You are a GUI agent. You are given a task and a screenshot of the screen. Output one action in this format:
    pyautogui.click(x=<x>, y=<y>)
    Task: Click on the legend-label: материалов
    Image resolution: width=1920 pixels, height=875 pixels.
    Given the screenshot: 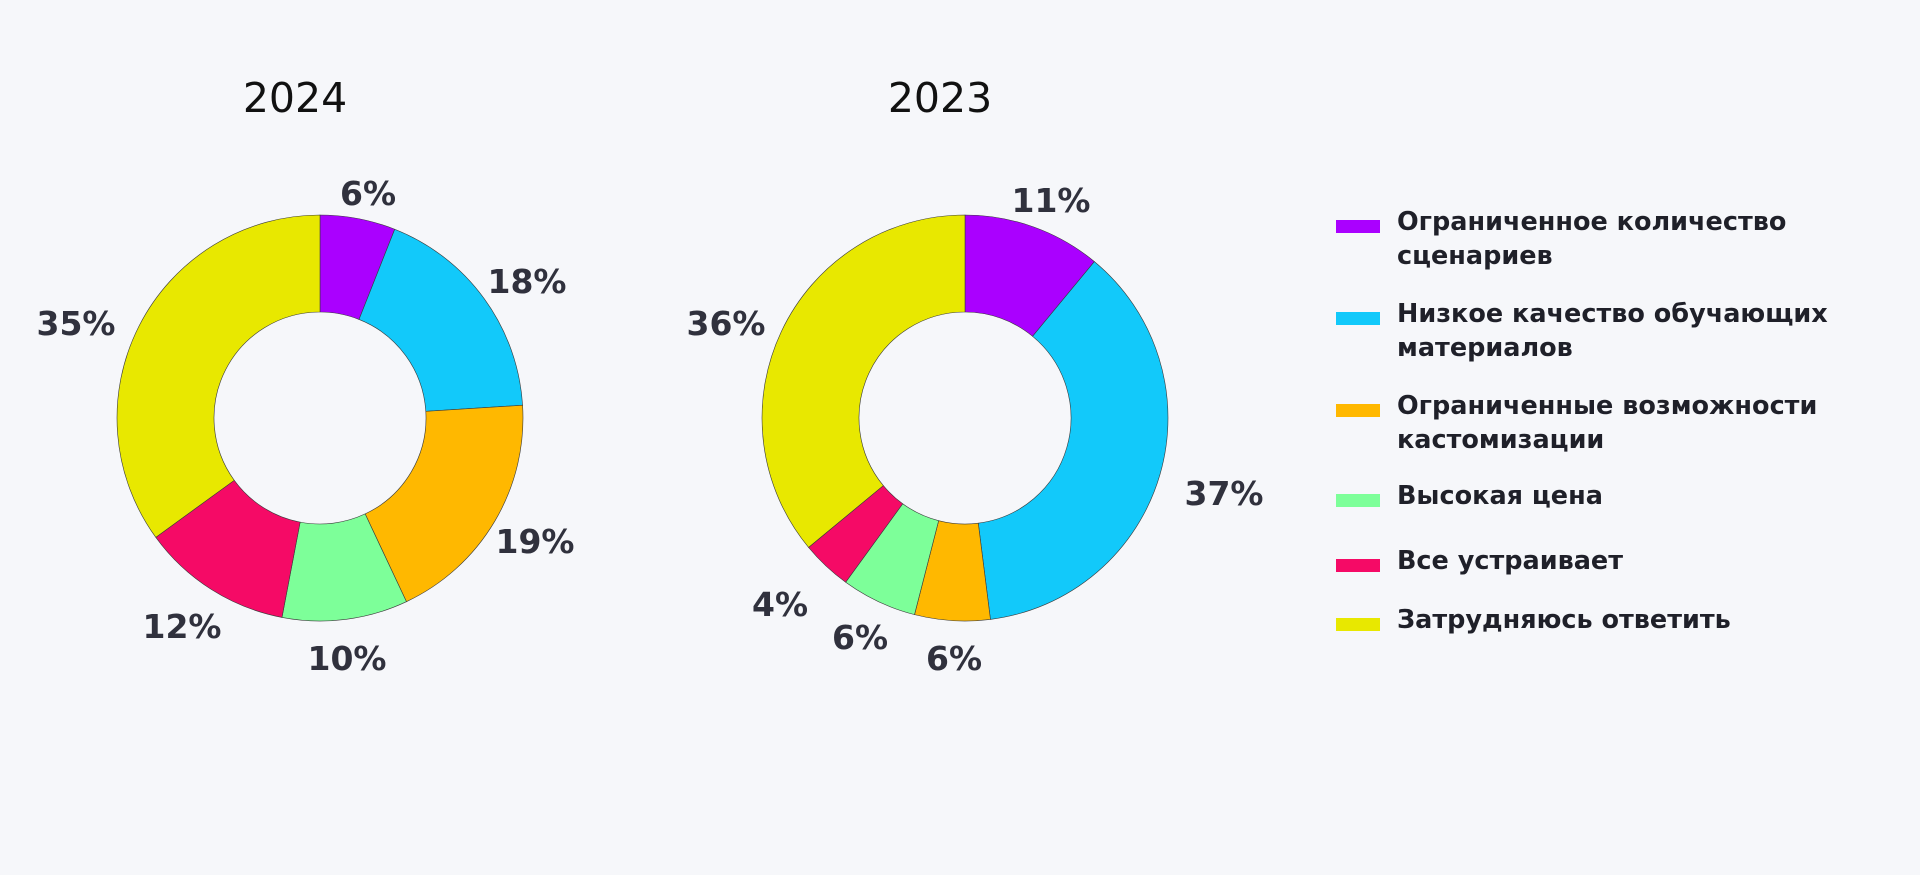 What is the action you would take?
    pyautogui.click(x=1485, y=348)
    